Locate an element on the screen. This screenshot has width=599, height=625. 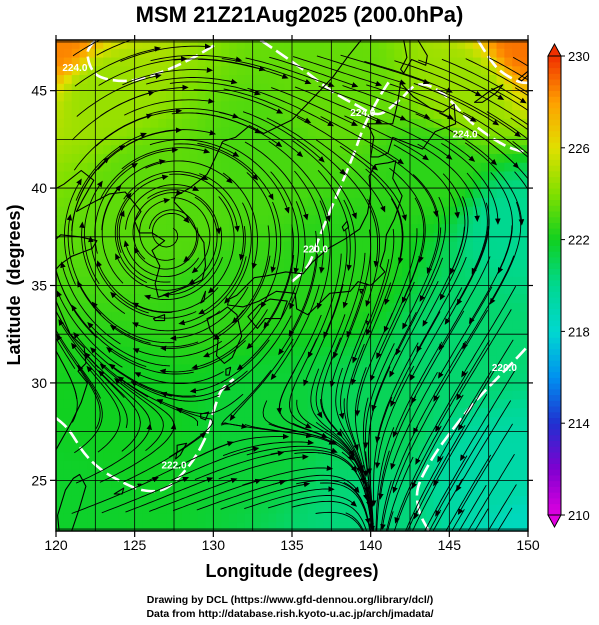
coastline-ishigaki is located at coordinates (119, 491).